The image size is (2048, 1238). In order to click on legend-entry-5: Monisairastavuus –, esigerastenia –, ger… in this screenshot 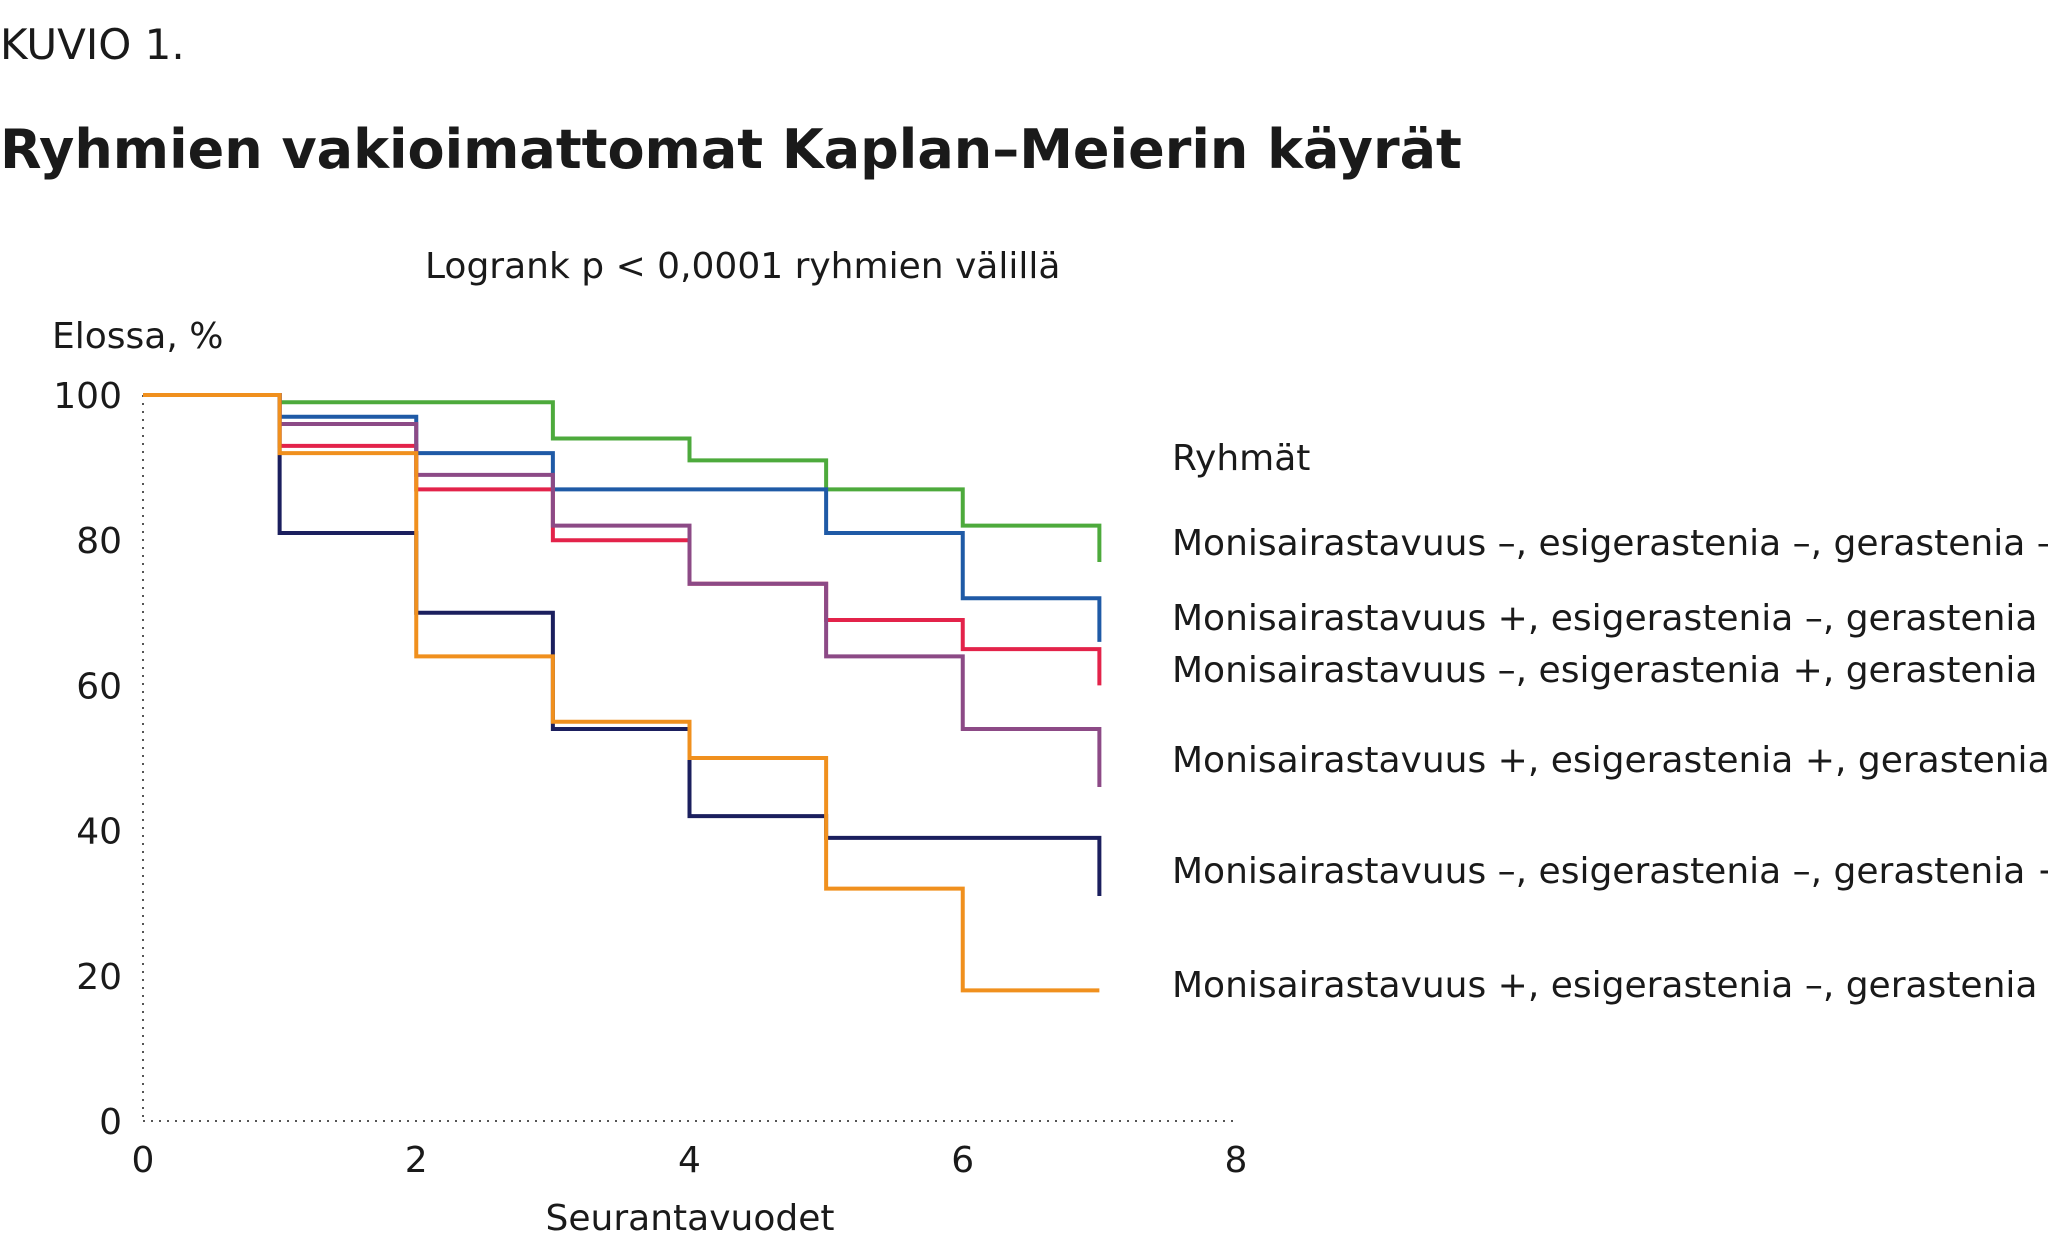, I will do `click(1610, 871)`.